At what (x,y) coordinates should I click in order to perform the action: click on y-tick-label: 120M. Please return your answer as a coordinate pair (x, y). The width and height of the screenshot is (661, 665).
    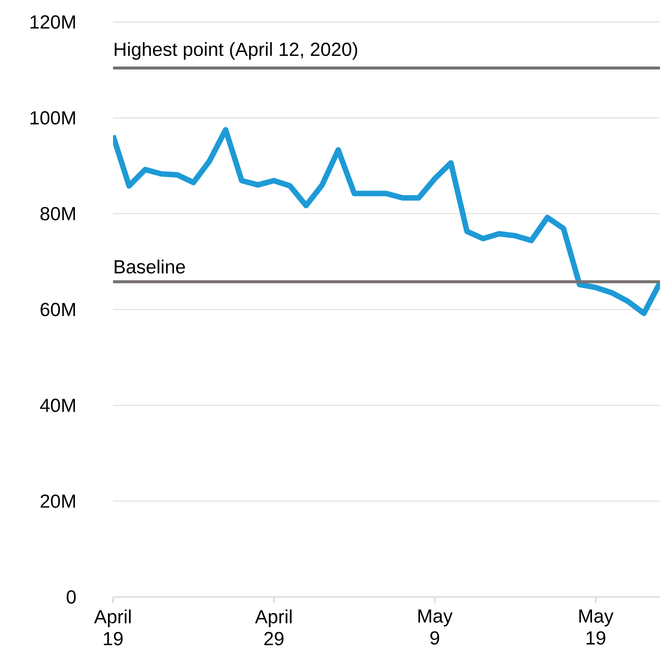
    Looking at the image, I should click on (53, 22).